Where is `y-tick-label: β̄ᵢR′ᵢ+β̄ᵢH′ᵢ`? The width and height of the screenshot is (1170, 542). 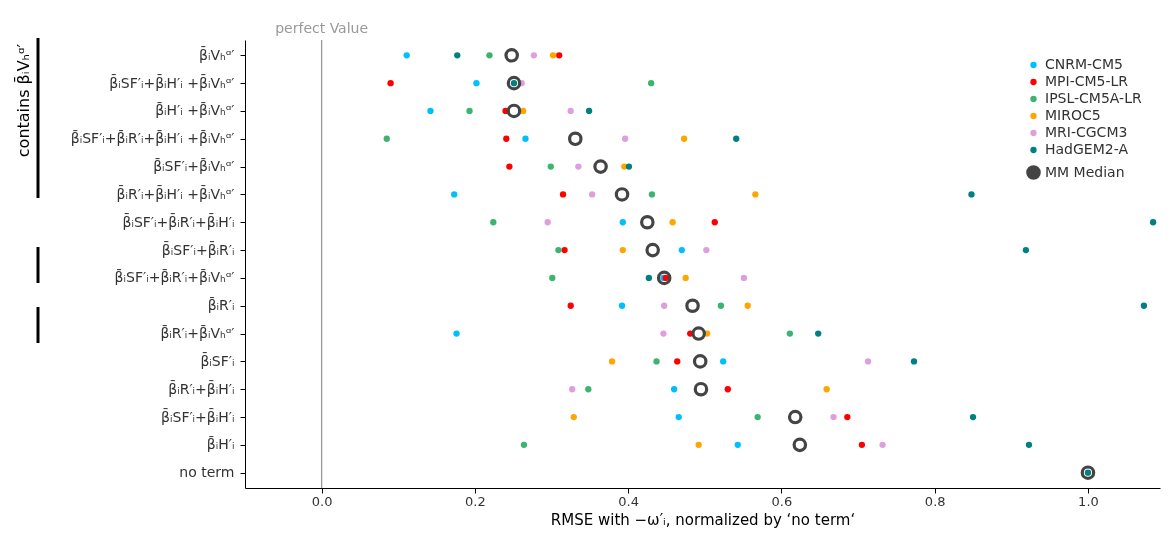 y-tick-label: β̄ᵢR′ᵢ+β̄ᵢH′ᵢ is located at coordinates (201, 388).